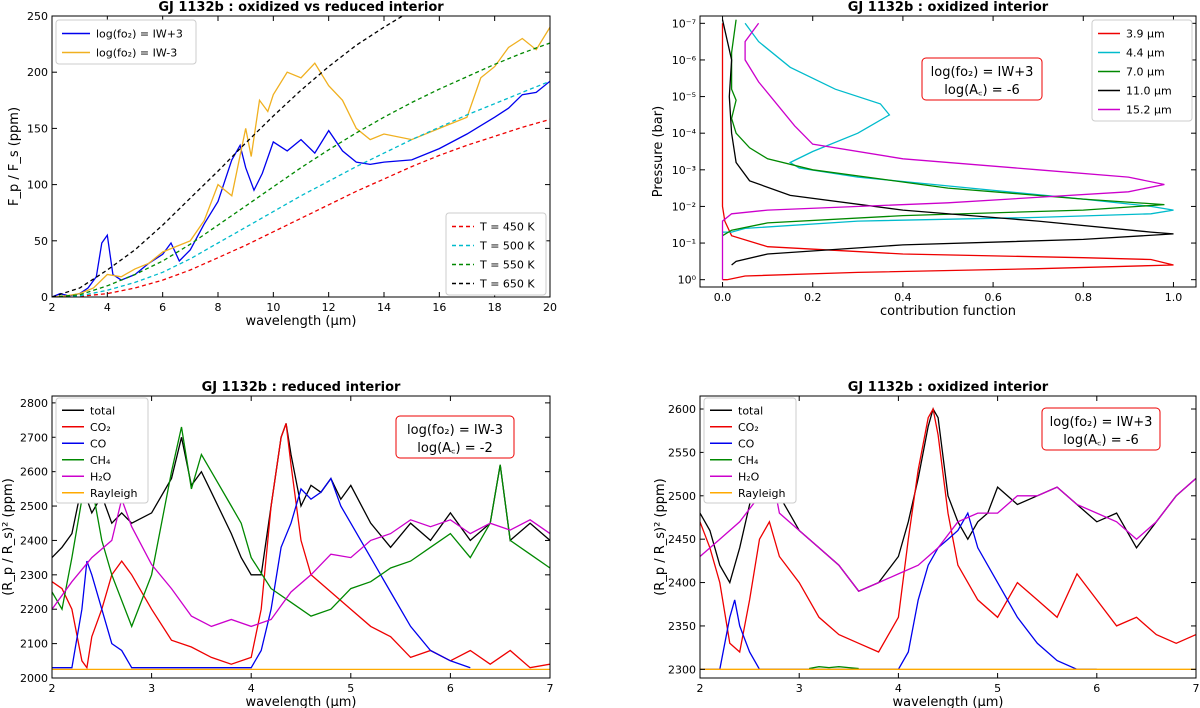 This screenshot has width=1200, height=708. Describe the element at coordinates (37, 72) in the screenshot. I see `y-tick-label: 200` at that location.